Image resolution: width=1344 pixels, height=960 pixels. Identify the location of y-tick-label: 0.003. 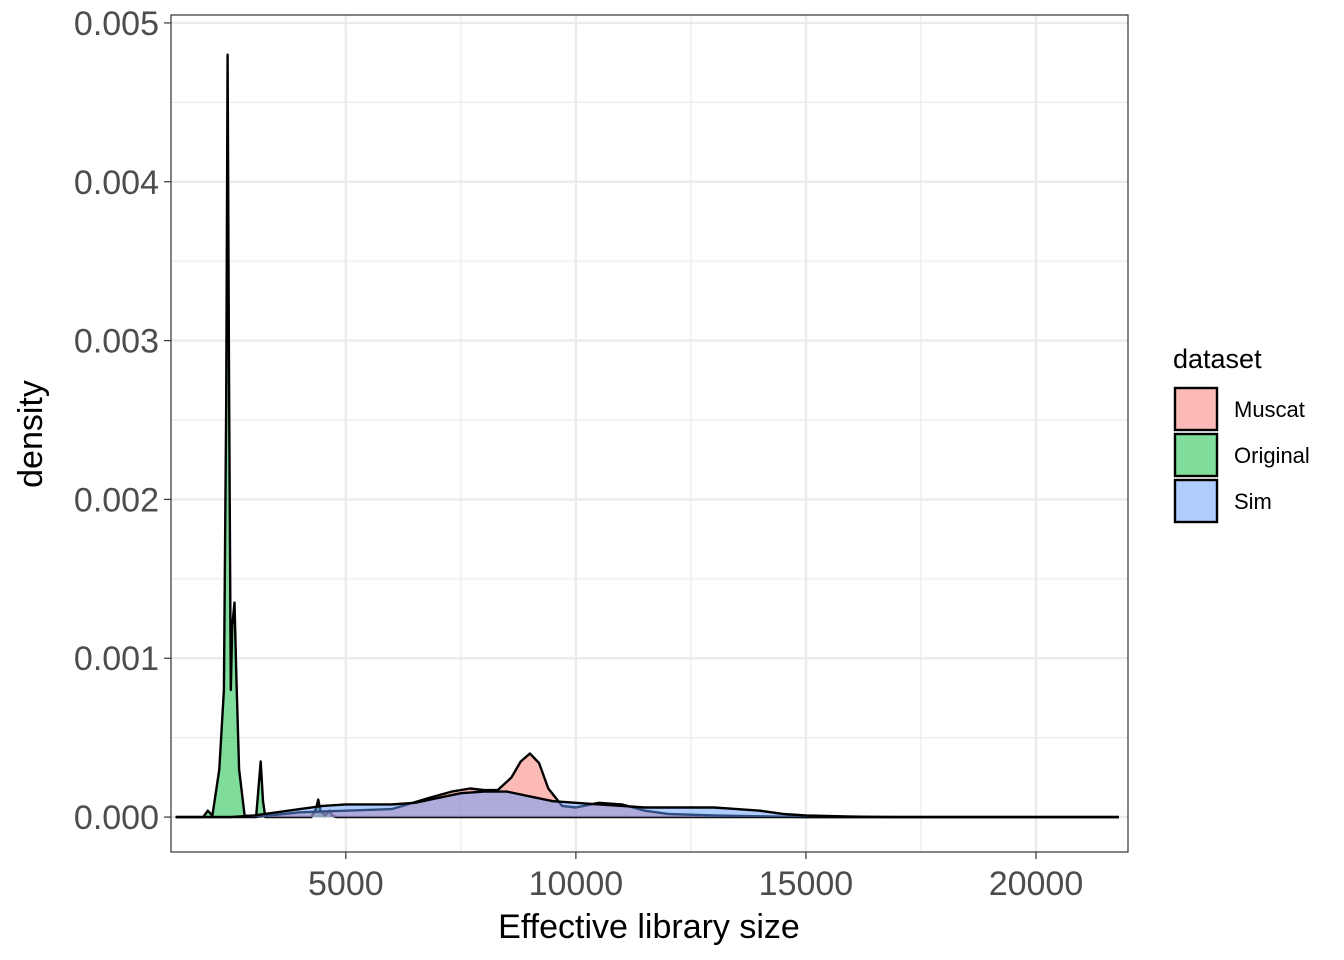
(116, 342).